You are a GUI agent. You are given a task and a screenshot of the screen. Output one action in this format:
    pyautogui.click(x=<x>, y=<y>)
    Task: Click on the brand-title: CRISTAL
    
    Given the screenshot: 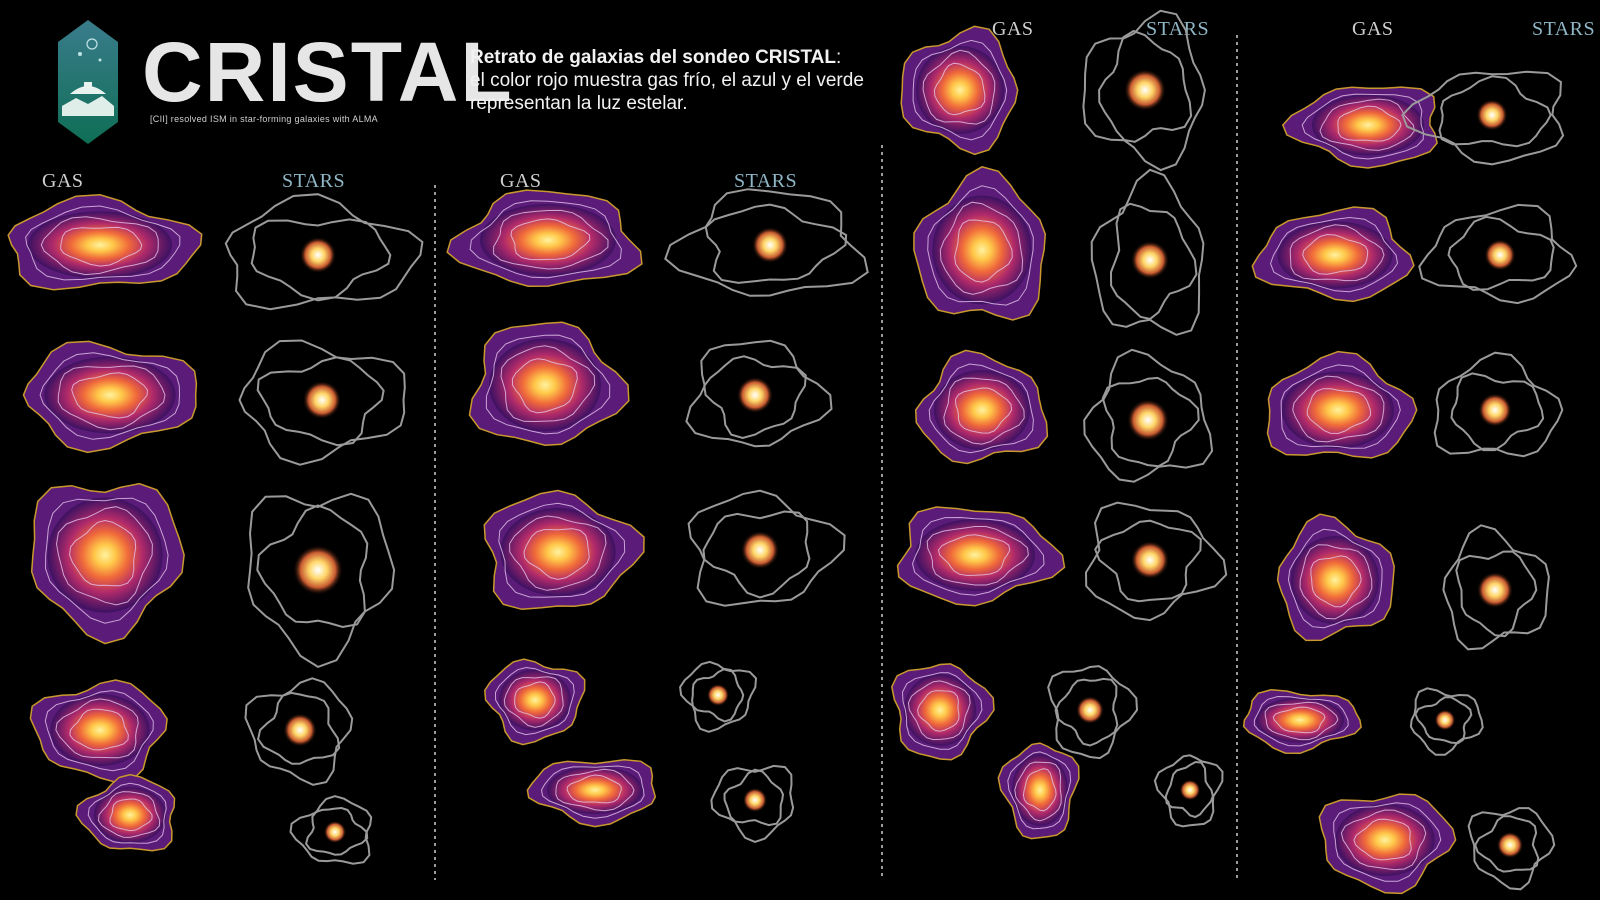 What is the action you would take?
    pyautogui.click(x=328, y=72)
    